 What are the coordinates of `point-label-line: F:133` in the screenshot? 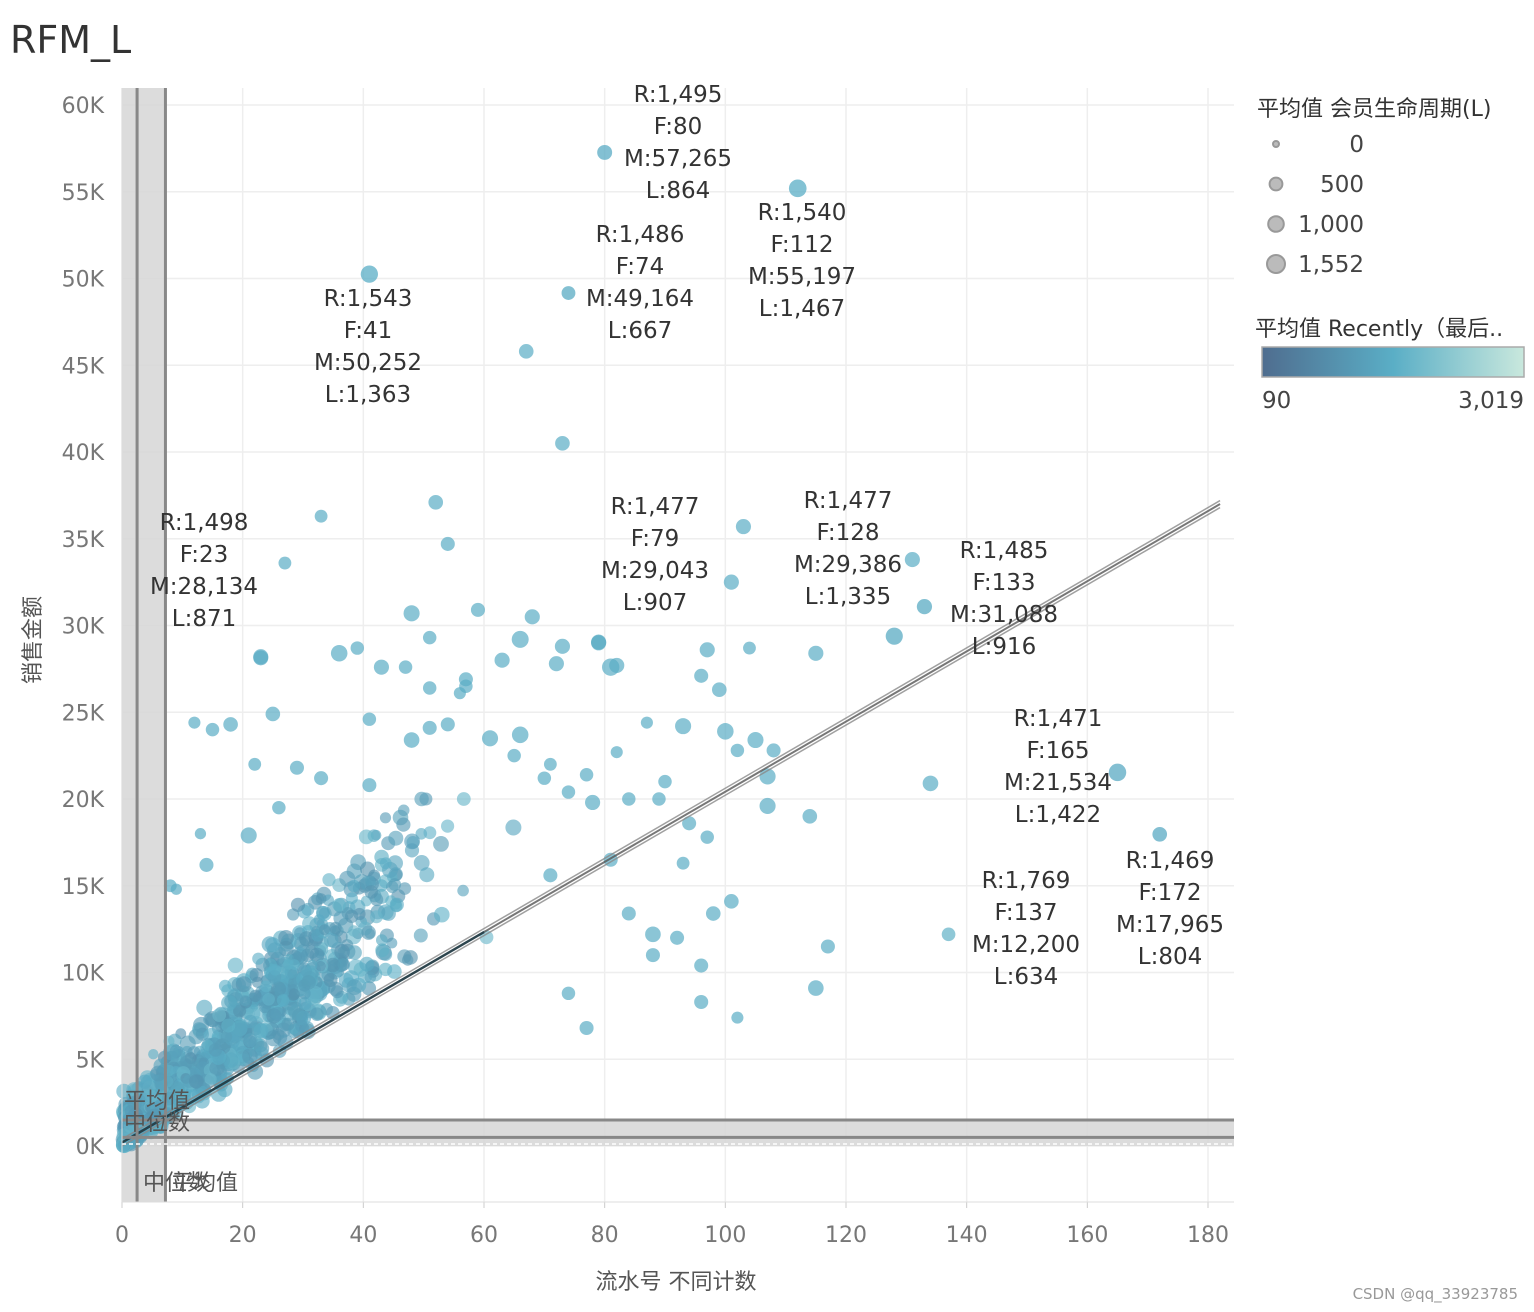 It's located at (1003, 583).